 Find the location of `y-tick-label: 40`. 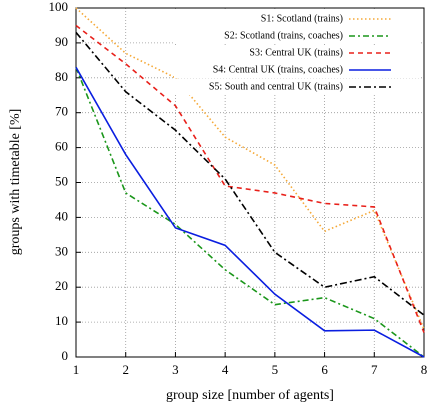

y-tick-label: 40 is located at coordinates (61, 215).